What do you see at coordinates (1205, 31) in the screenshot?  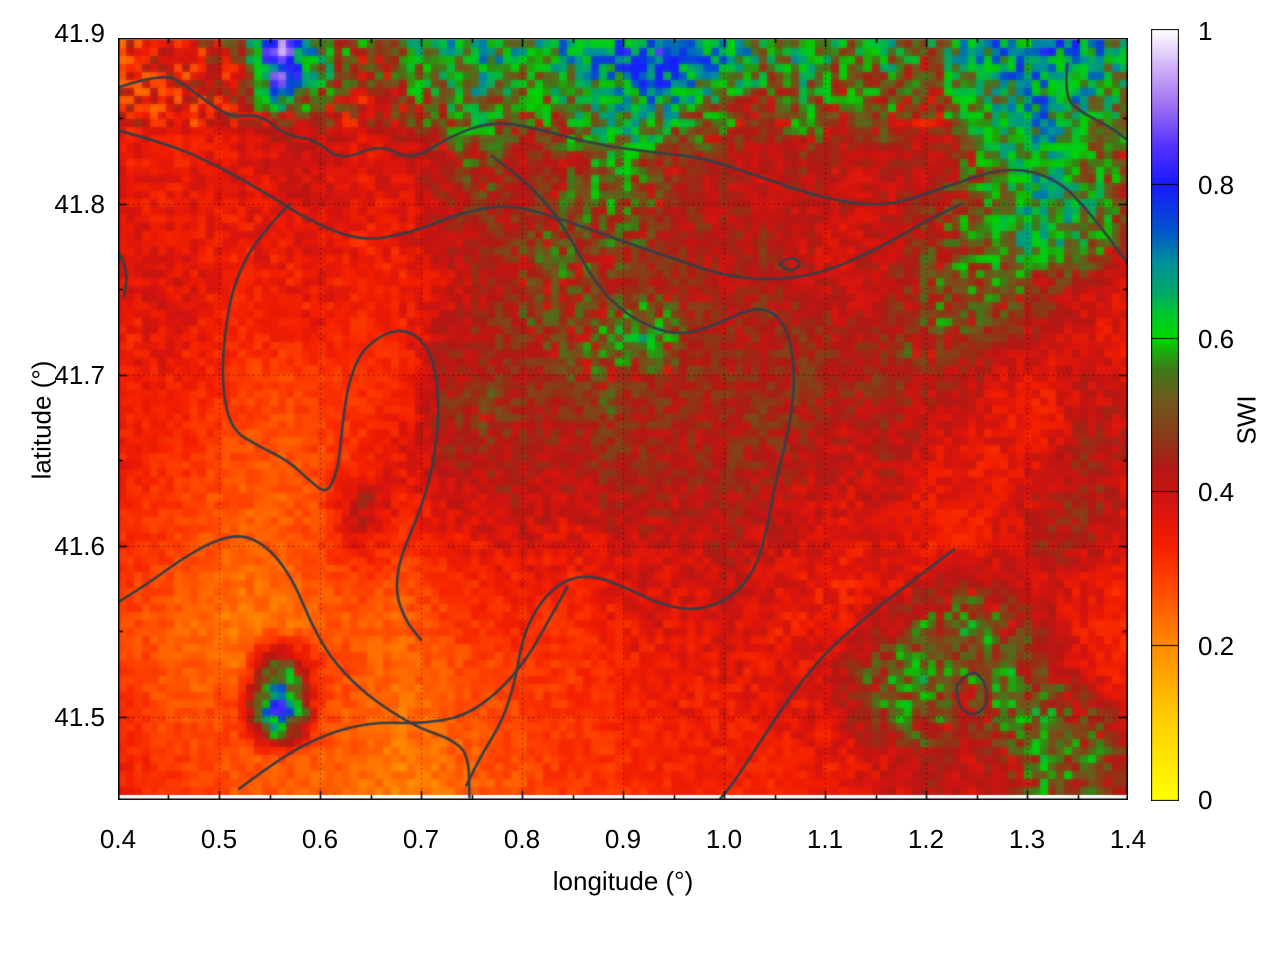 I see `colorbar-tick-label: 1` at bounding box center [1205, 31].